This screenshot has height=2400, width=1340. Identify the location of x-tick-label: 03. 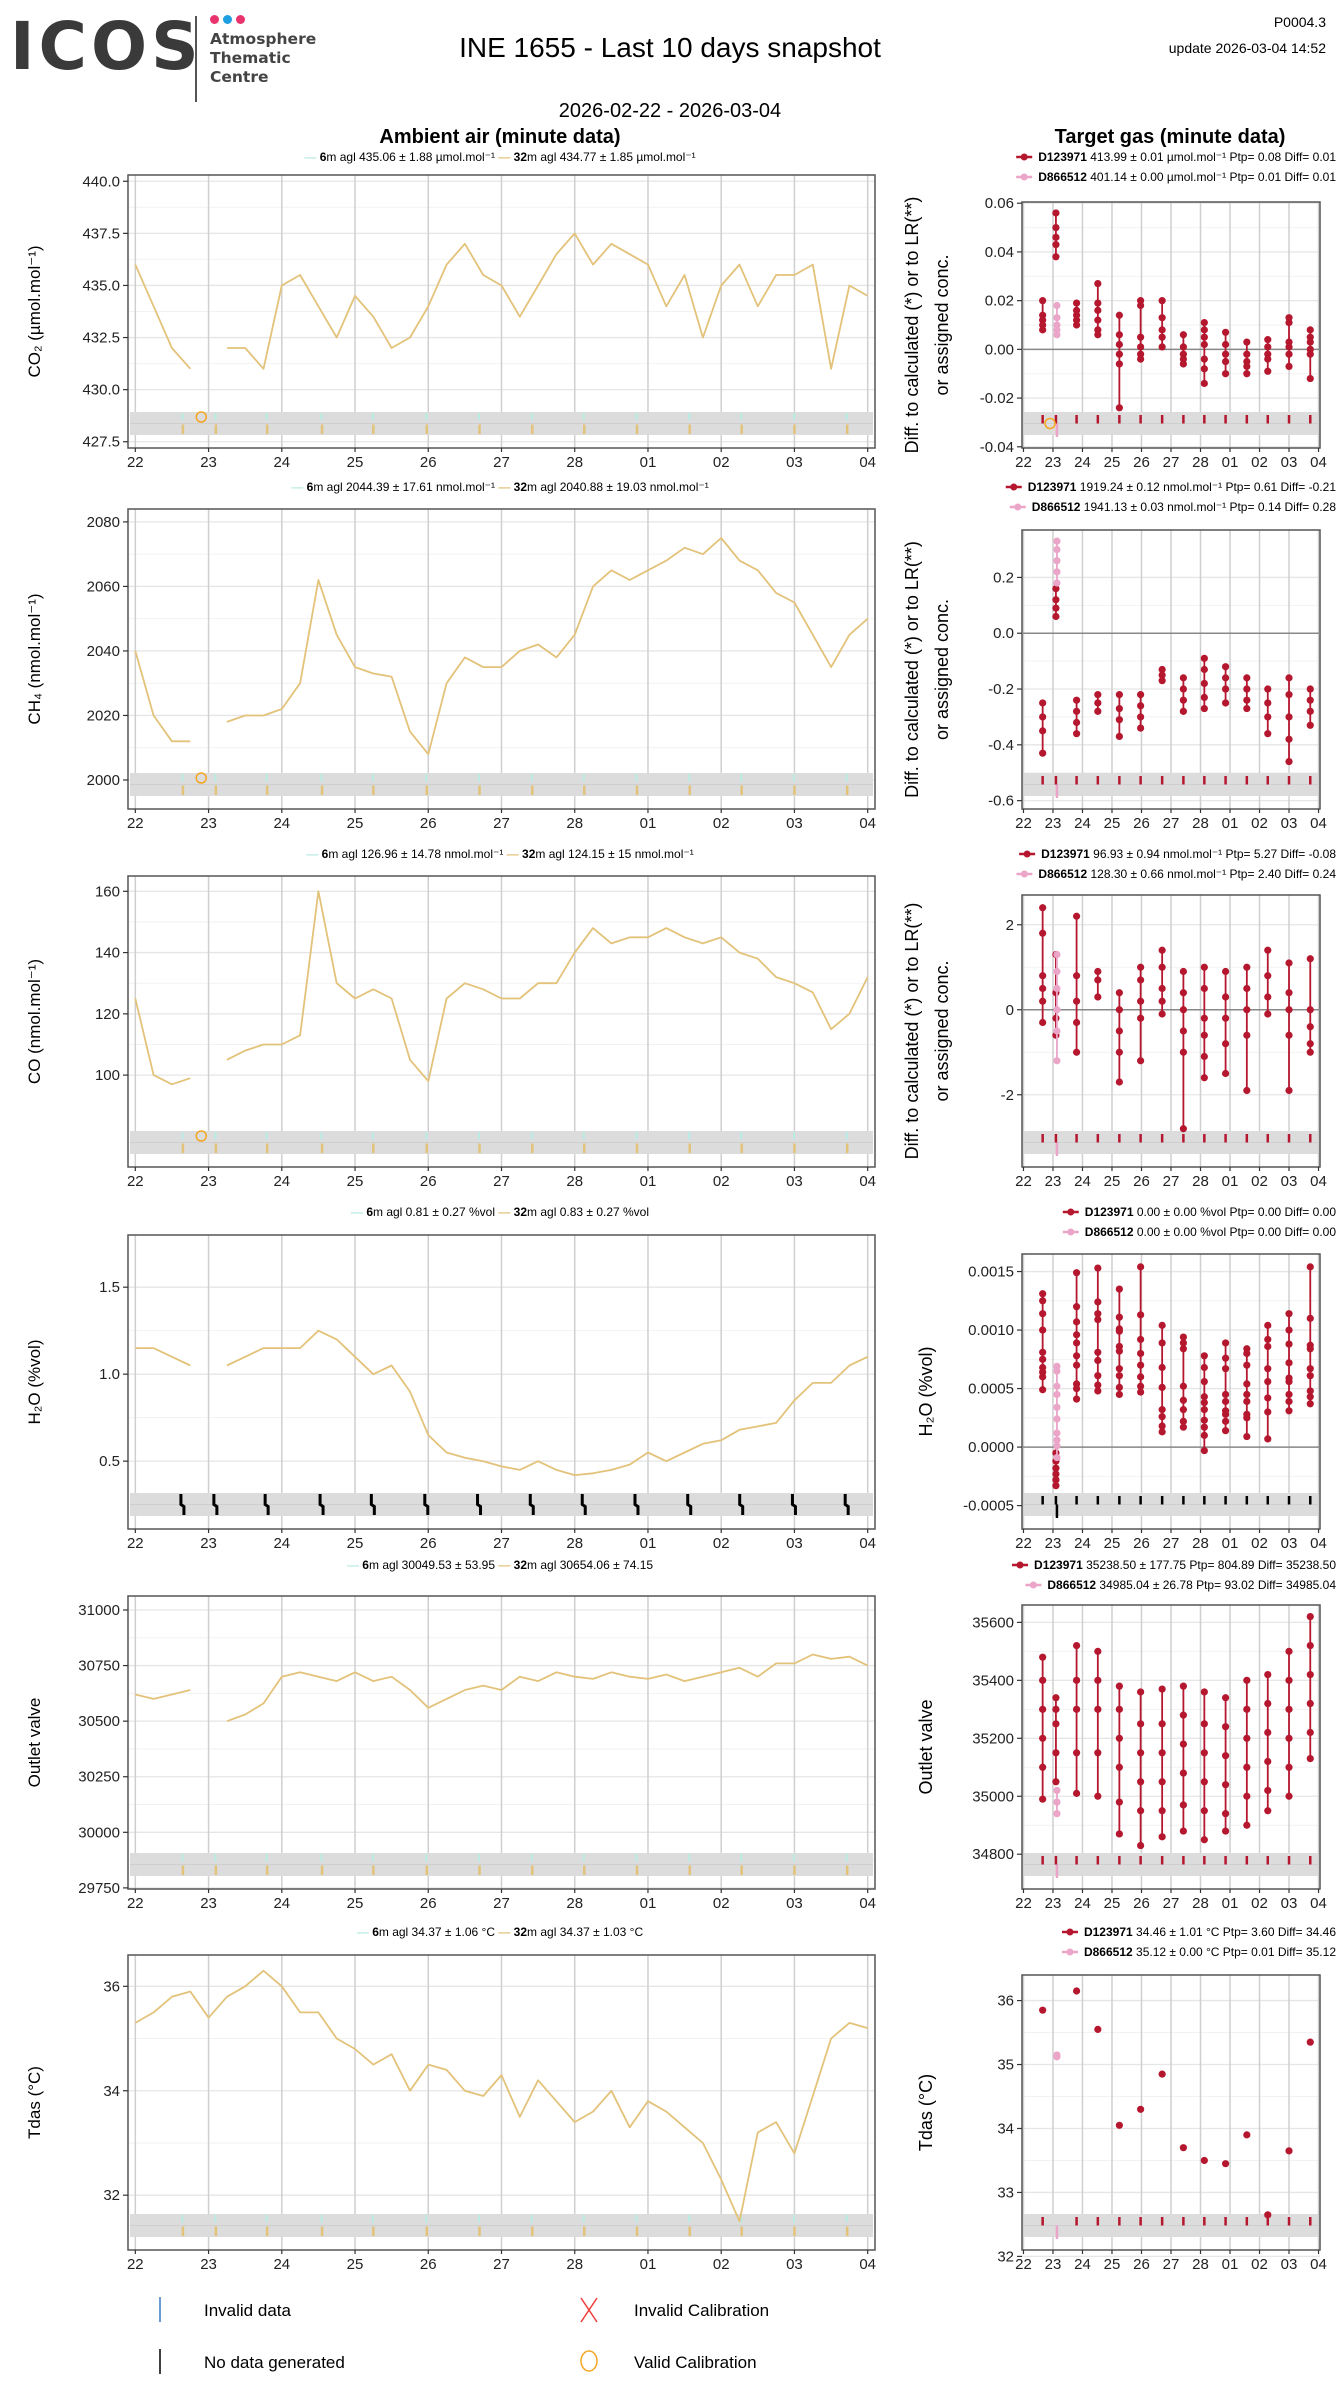
(1289, 2264).